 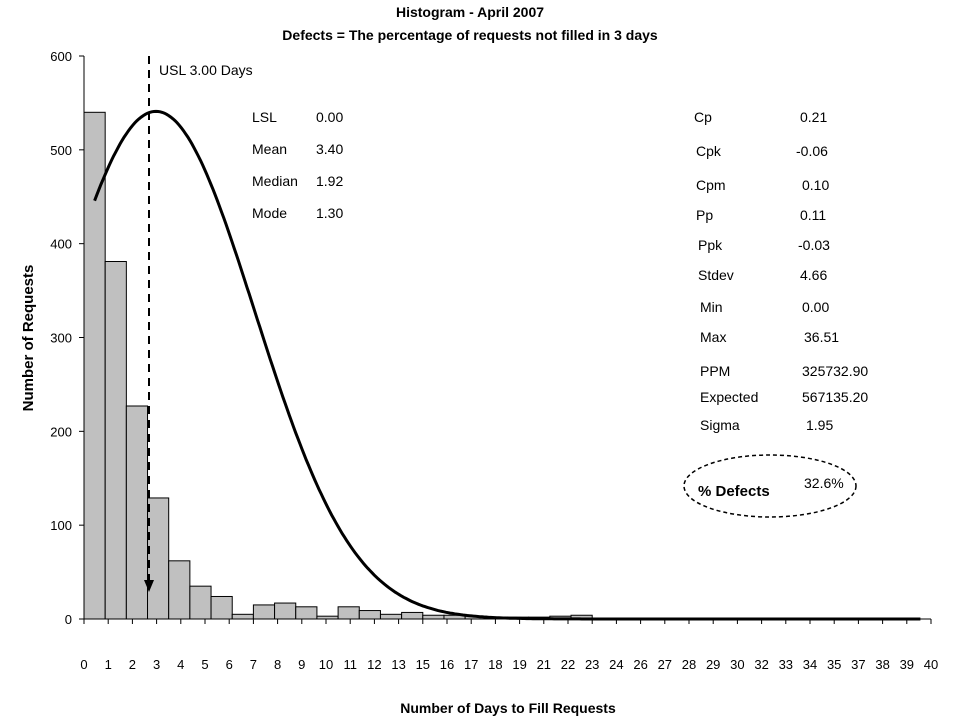 What do you see at coordinates (269, 149) in the screenshot?
I see `stat-label: Mean` at bounding box center [269, 149].